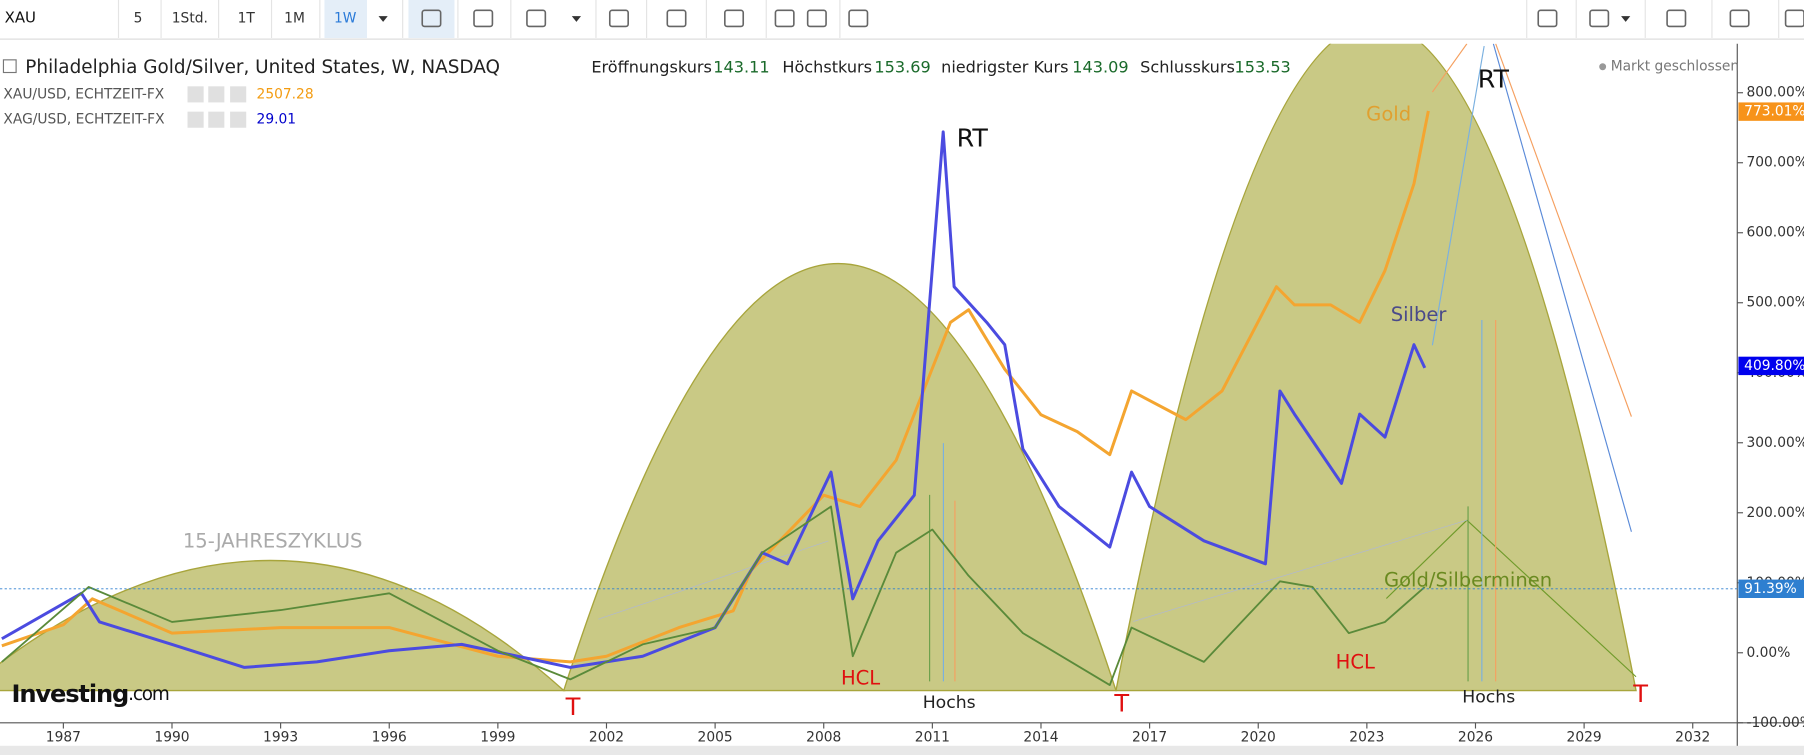  Describe the element at coordinates (63, 738) in the screenshot. I see `x-tick-label: 1987` at that location.